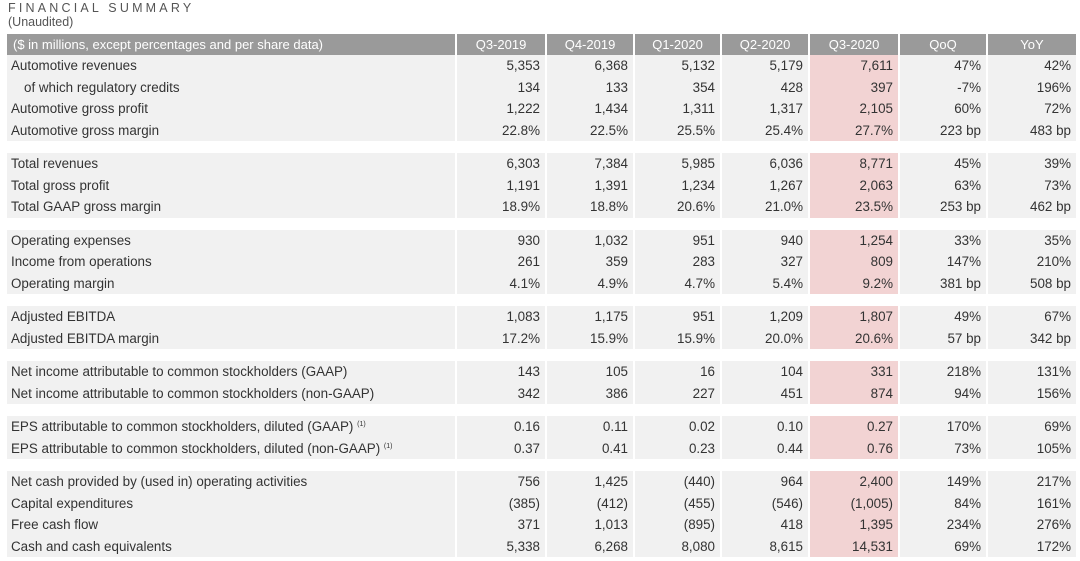 This screenshot has width=1080, height=561. Describe the element at coordinates (231, 87) in the screenshot. I see `row-label: of which regulatory credits` at that location.